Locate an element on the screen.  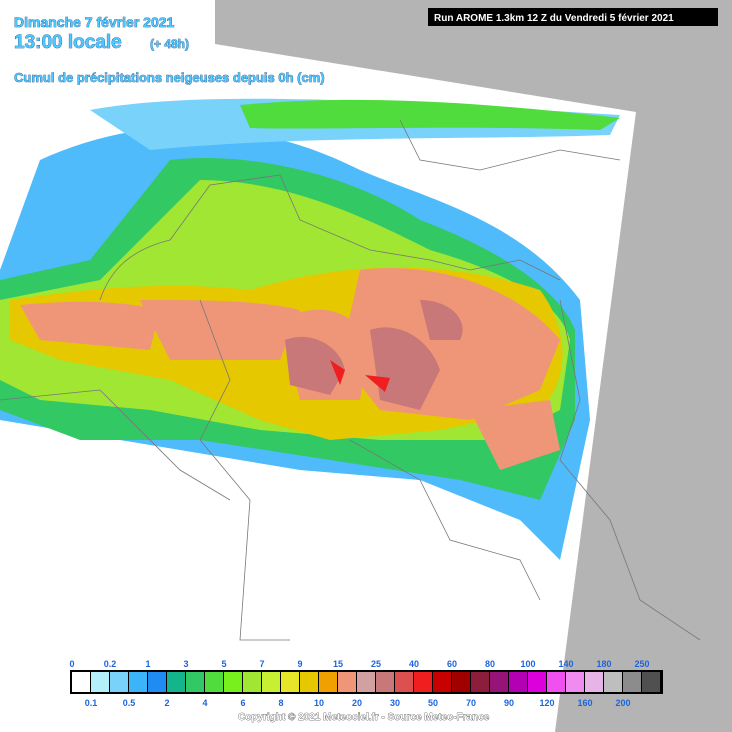
legend-label: 6 is located at coordinates (242, 703).